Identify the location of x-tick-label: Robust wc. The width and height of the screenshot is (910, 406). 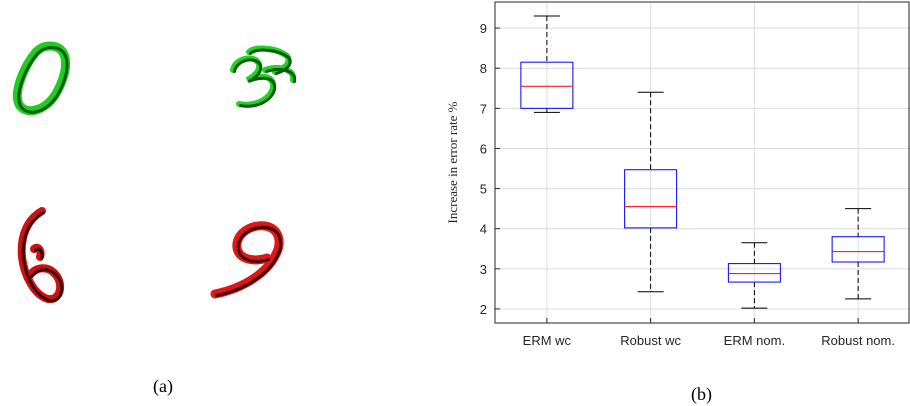
(650, 340).